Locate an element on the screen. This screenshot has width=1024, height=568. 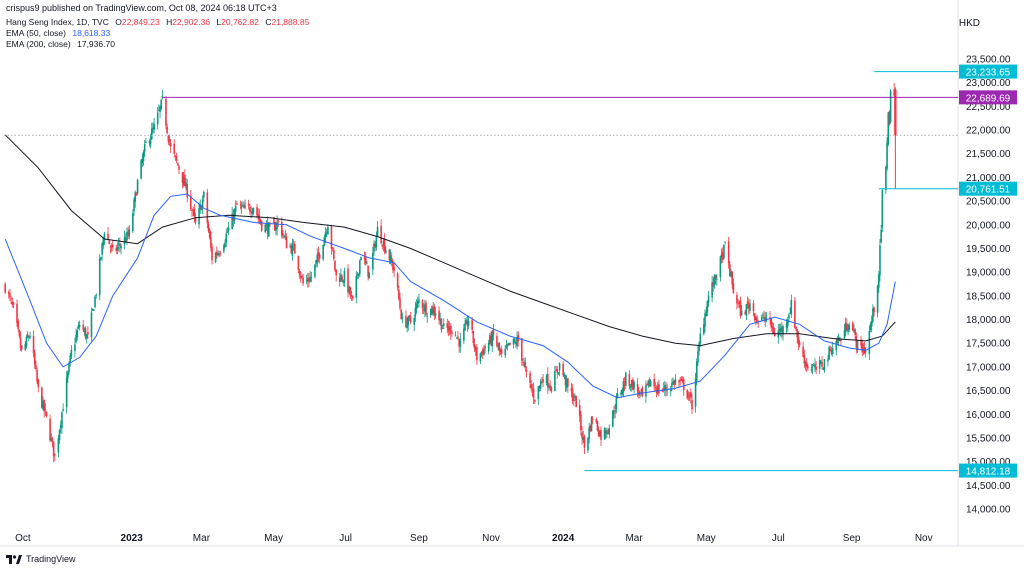
legend-ema50-row: EMA (50, close) 18,618.33 is located at coordinates (157, 33).